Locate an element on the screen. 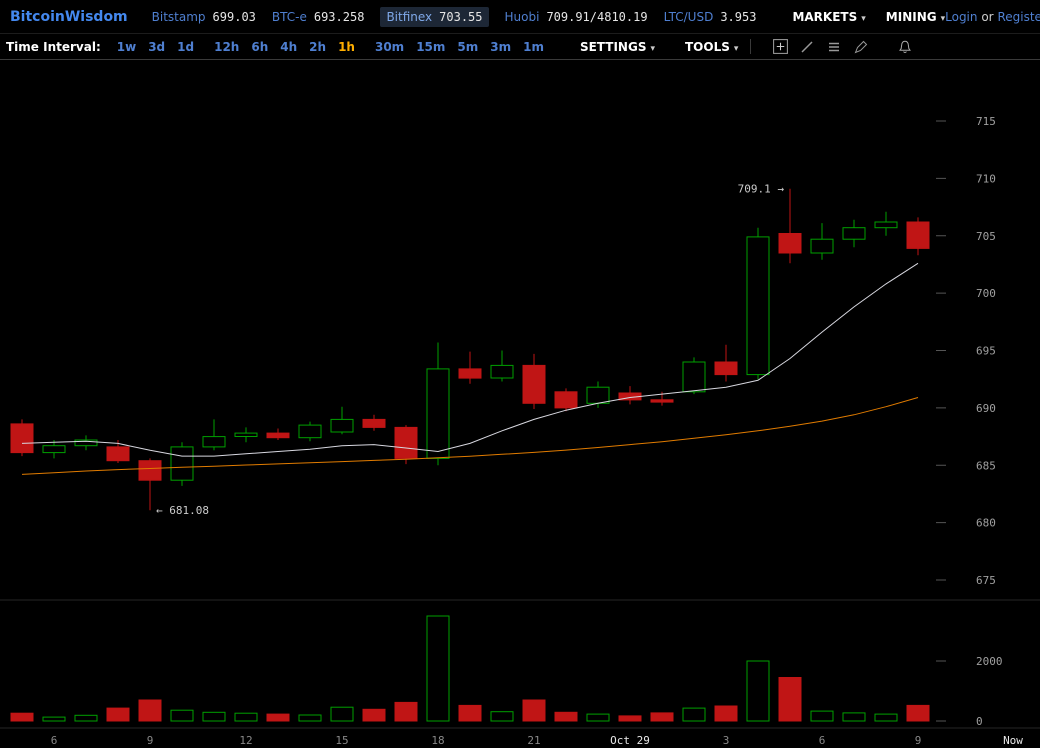 Image resolution: width=1040 pixels, height=748 pixels. indicators-icon is located at coordinates (834, 47).